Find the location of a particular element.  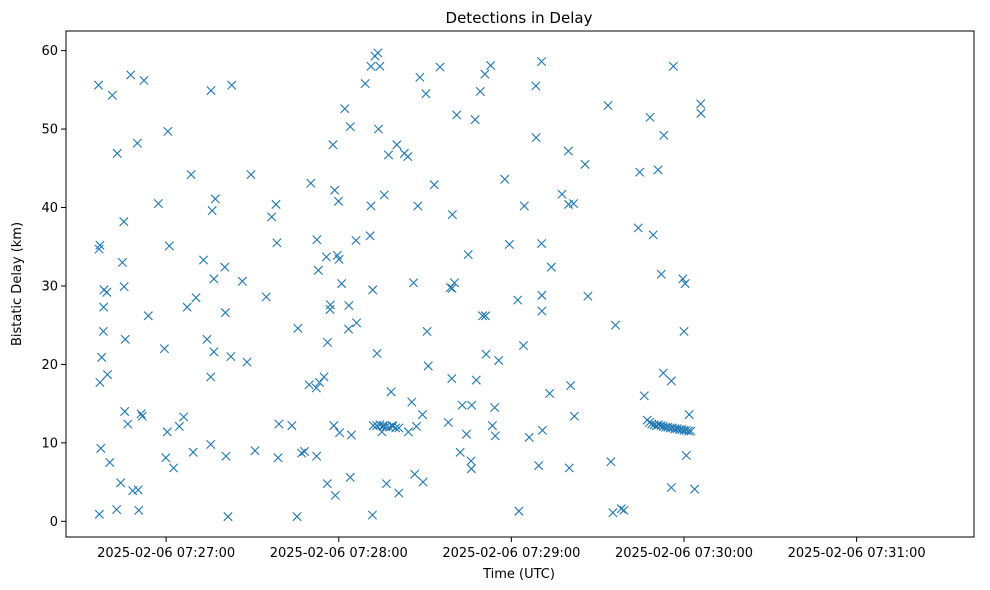

y-tick-label: 60 is located at coordinates (49, 51).